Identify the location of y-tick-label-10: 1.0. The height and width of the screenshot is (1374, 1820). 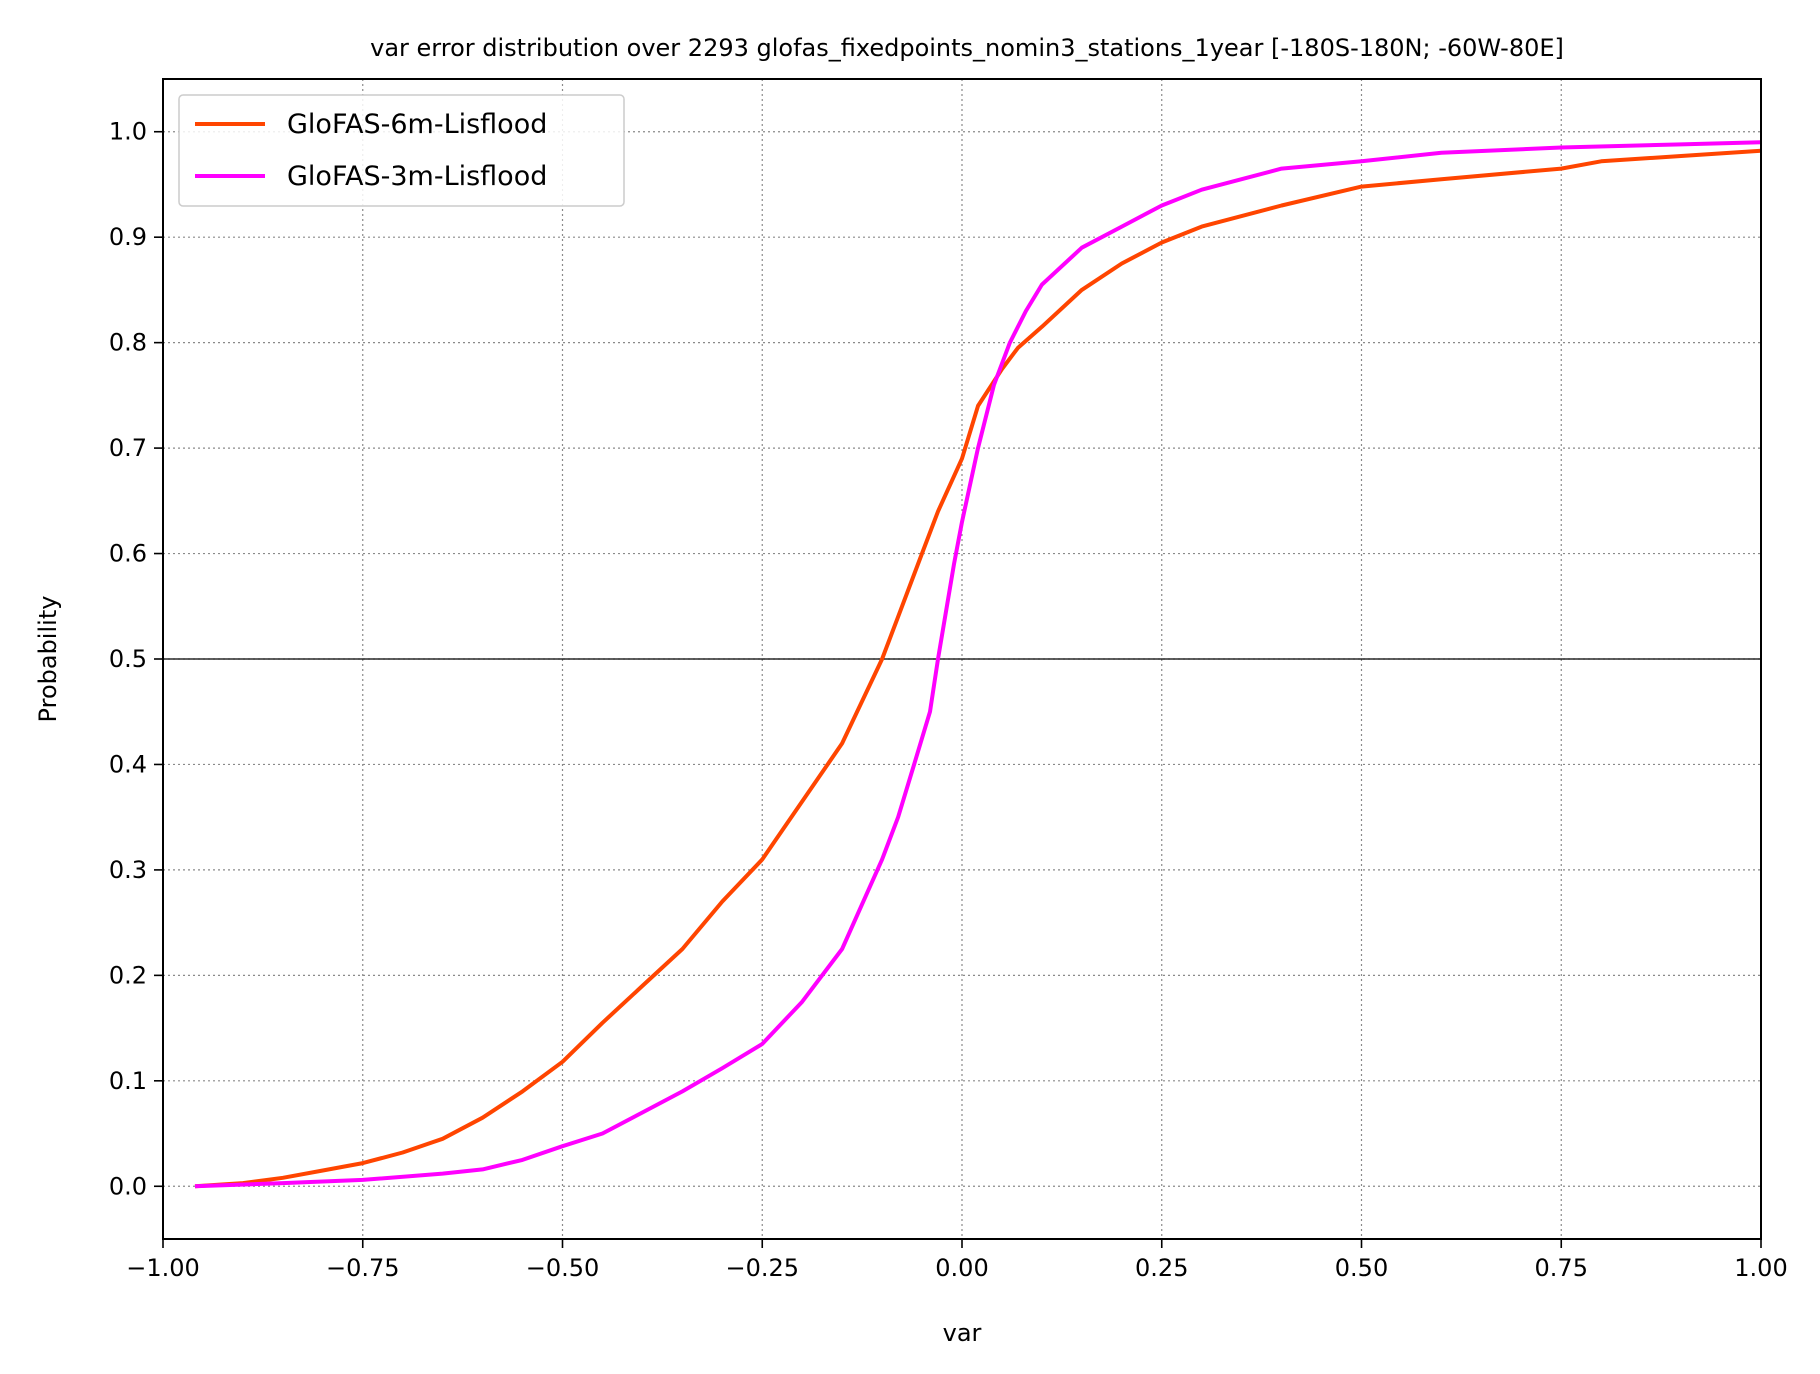
(128, 132).